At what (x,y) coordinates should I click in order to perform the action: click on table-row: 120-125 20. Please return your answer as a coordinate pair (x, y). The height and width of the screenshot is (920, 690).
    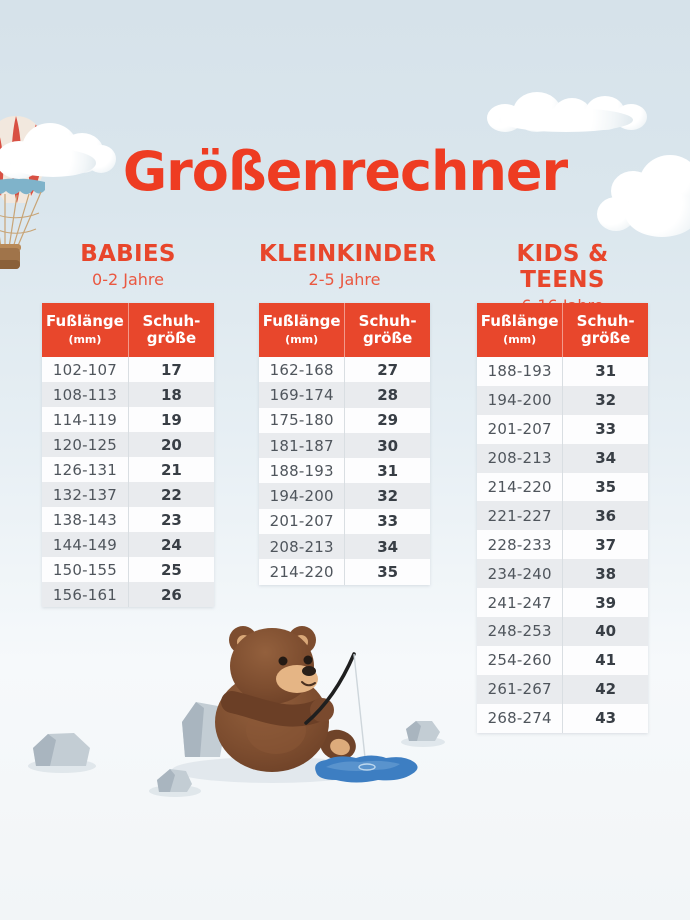
    Looking at the image, I should click on (128, 444).